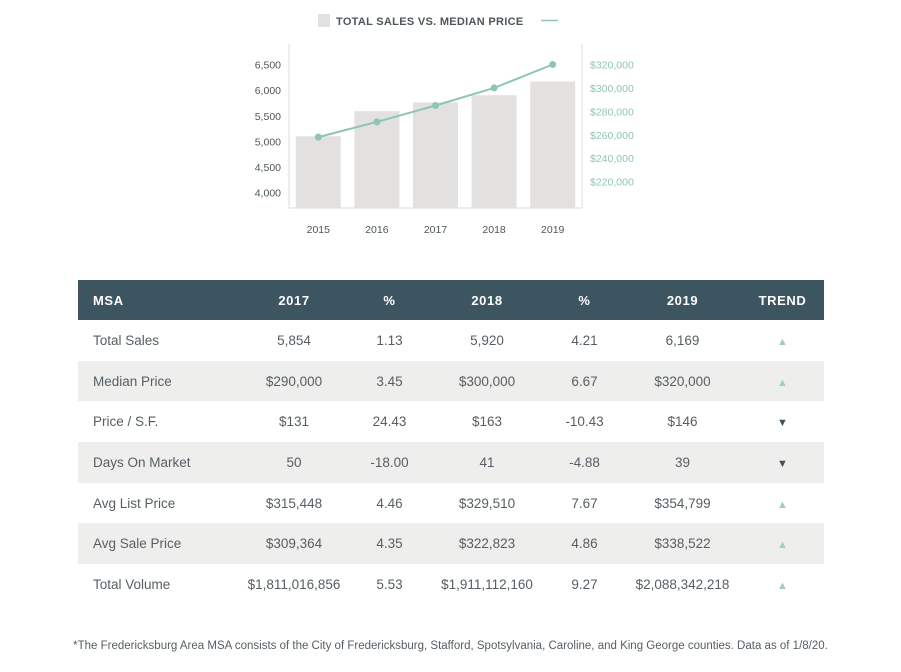 The image size is (901, 672). What do you see at coordinates (553, 64) in the screenshot?
I see `median-price-point-2019` at bounding box center [553, 64].